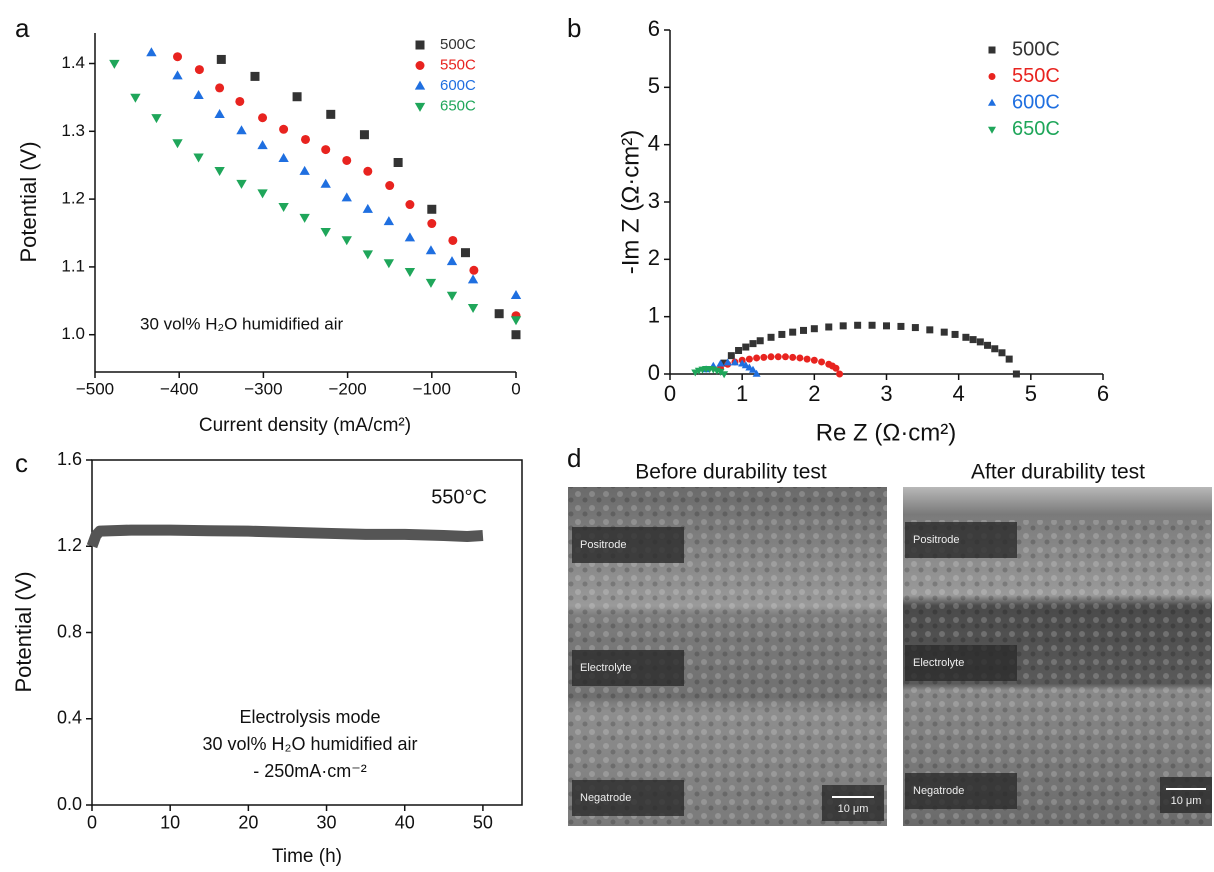  Describe the element at coordinates (327, 823) in the screenshot. I see `x-tick-label: 30` at that location.